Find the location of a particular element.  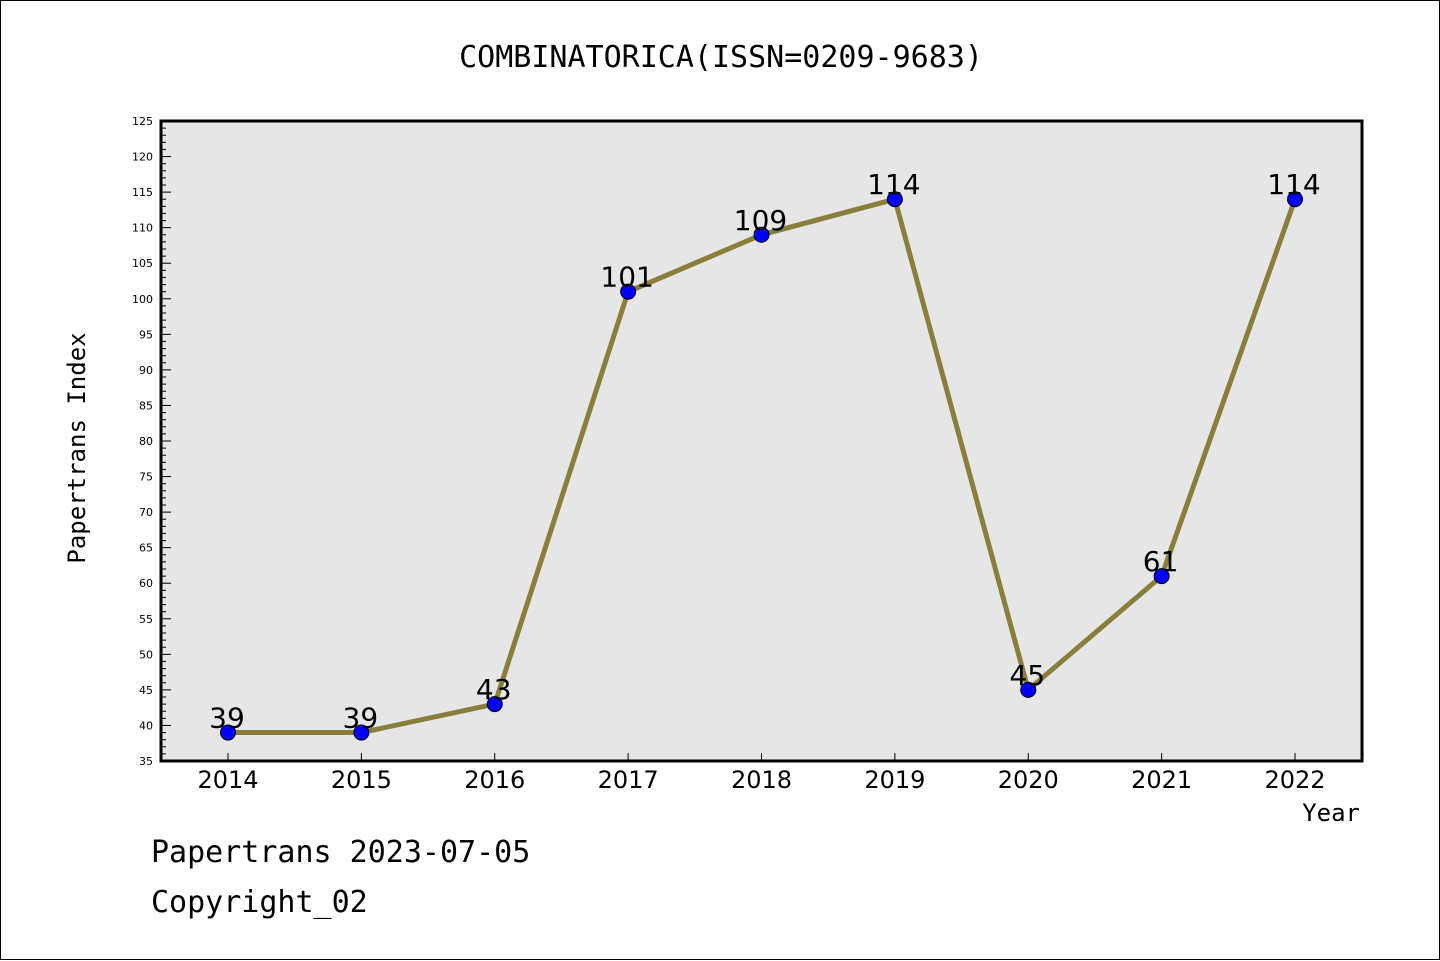

x-tick-label: 2020 is located at coordinates (1028, 780).